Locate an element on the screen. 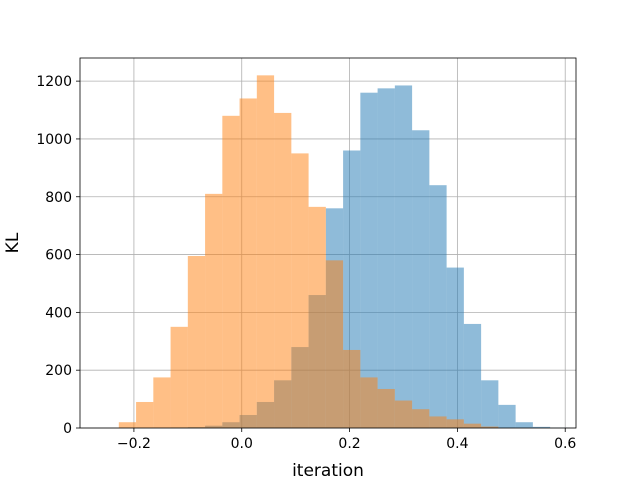 Image resolution: width=640 pixels, height=480 pixels. x-tick-label: −0.2 is located at coordinates (134, 444).